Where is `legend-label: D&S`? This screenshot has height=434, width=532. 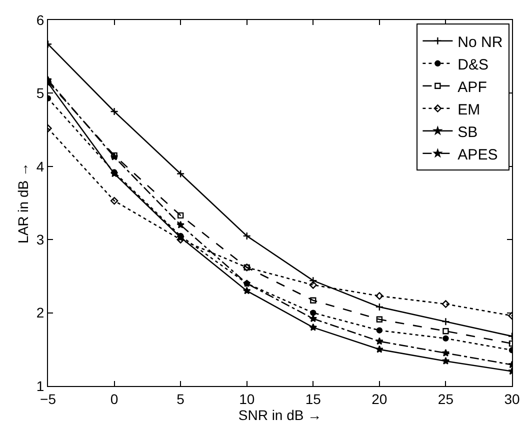 legend-label: D&S is located at coordinates (473, 65).